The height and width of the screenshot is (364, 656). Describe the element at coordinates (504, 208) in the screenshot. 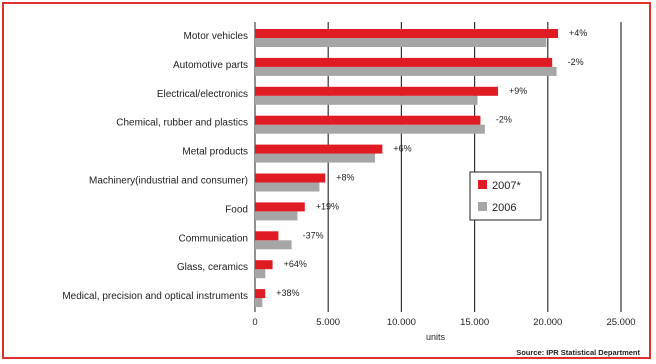

I see `legend-label-2006: 2006` at that location.